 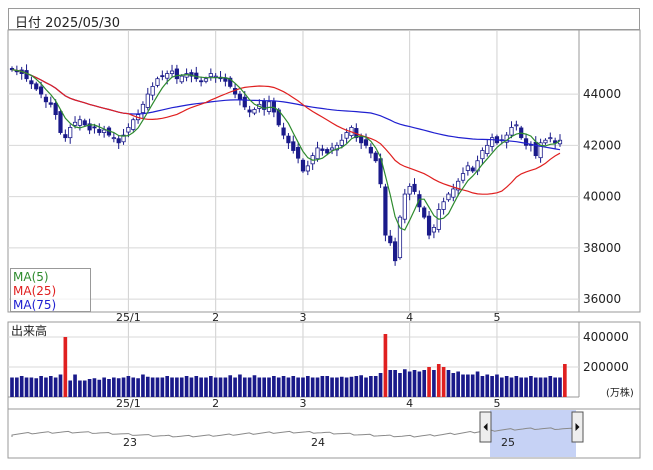 What do you see at coordinates (409, 317) in the screenshot?
I see `month-label-price: 4` at bounding box center [409, 317].